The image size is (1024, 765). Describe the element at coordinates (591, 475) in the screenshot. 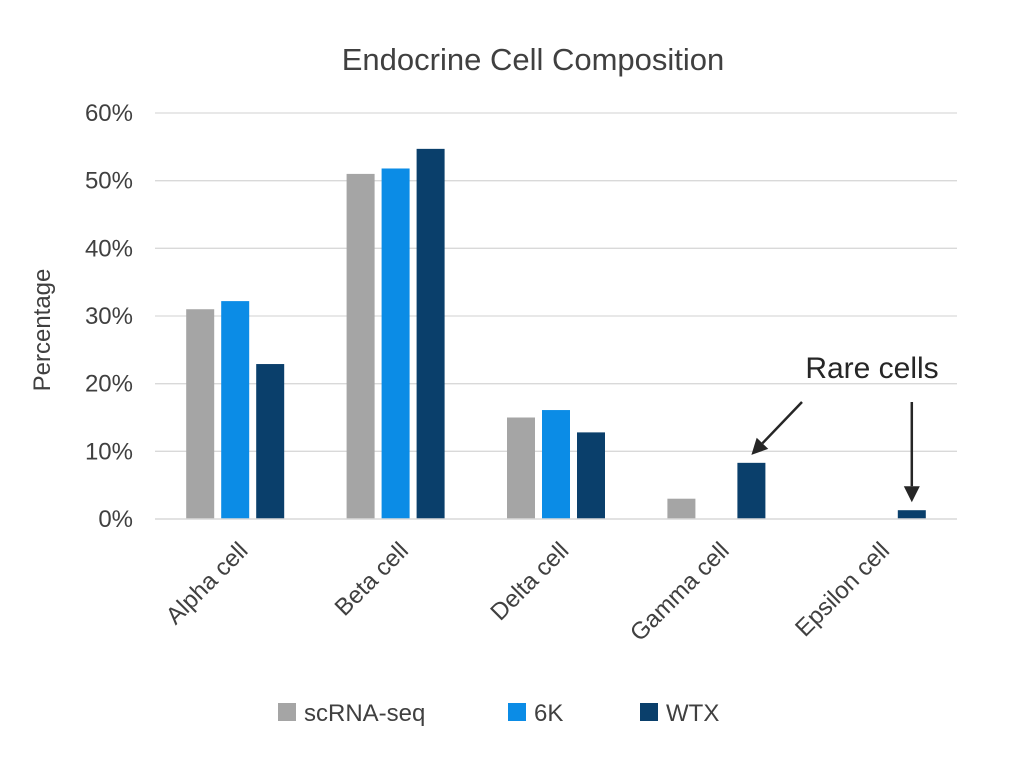

I see `bar-wtx-delta-cell` at that location.